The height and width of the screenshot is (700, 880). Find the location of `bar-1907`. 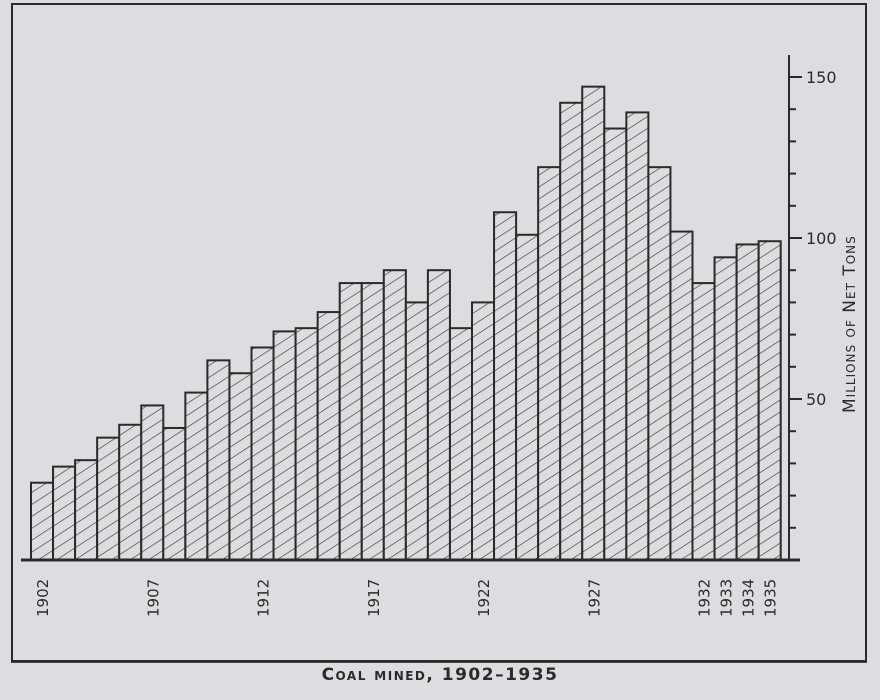

bar-1907 is located at coordinates (152, 482).